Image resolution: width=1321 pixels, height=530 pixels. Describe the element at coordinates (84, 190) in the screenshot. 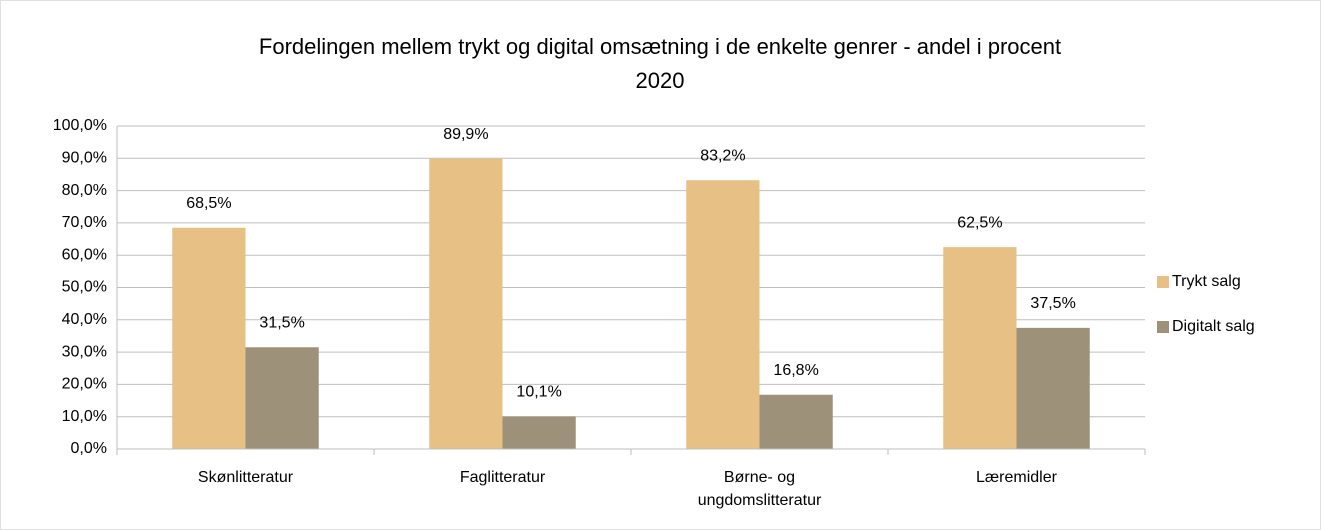

I see `y-tick-label: 80,0%` at that location.